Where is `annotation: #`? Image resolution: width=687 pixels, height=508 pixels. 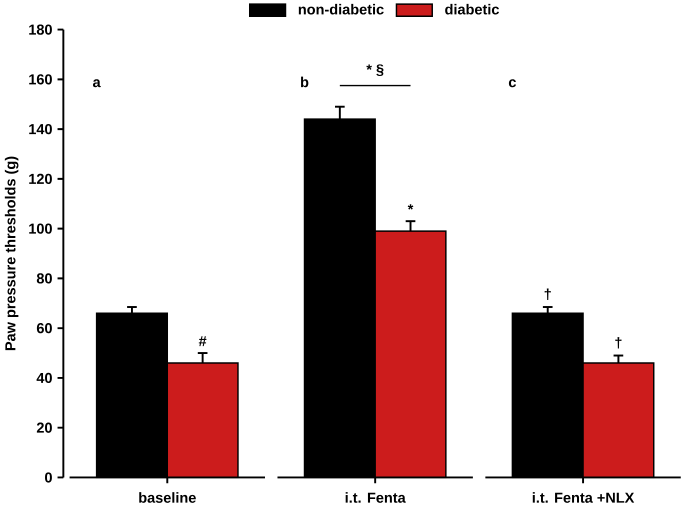
annotation: # is located at coordinates (202, 341).